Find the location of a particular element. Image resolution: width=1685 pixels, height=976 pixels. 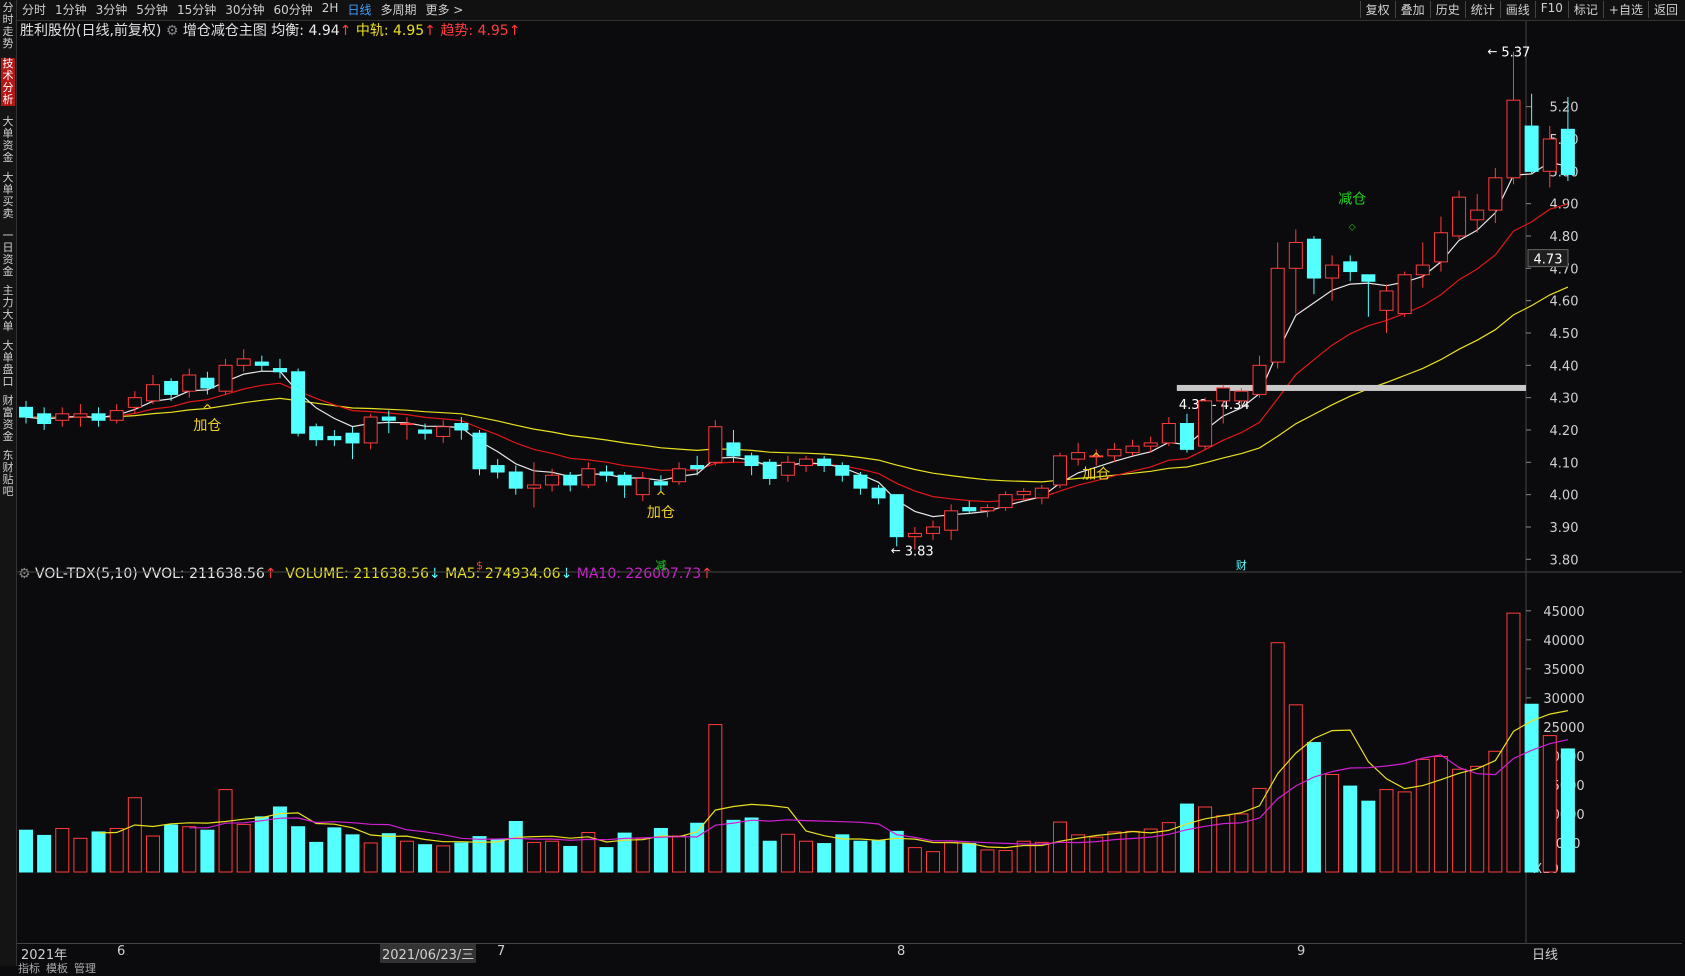

period-tab: 30分钟 is located at coordinates (245, 10).